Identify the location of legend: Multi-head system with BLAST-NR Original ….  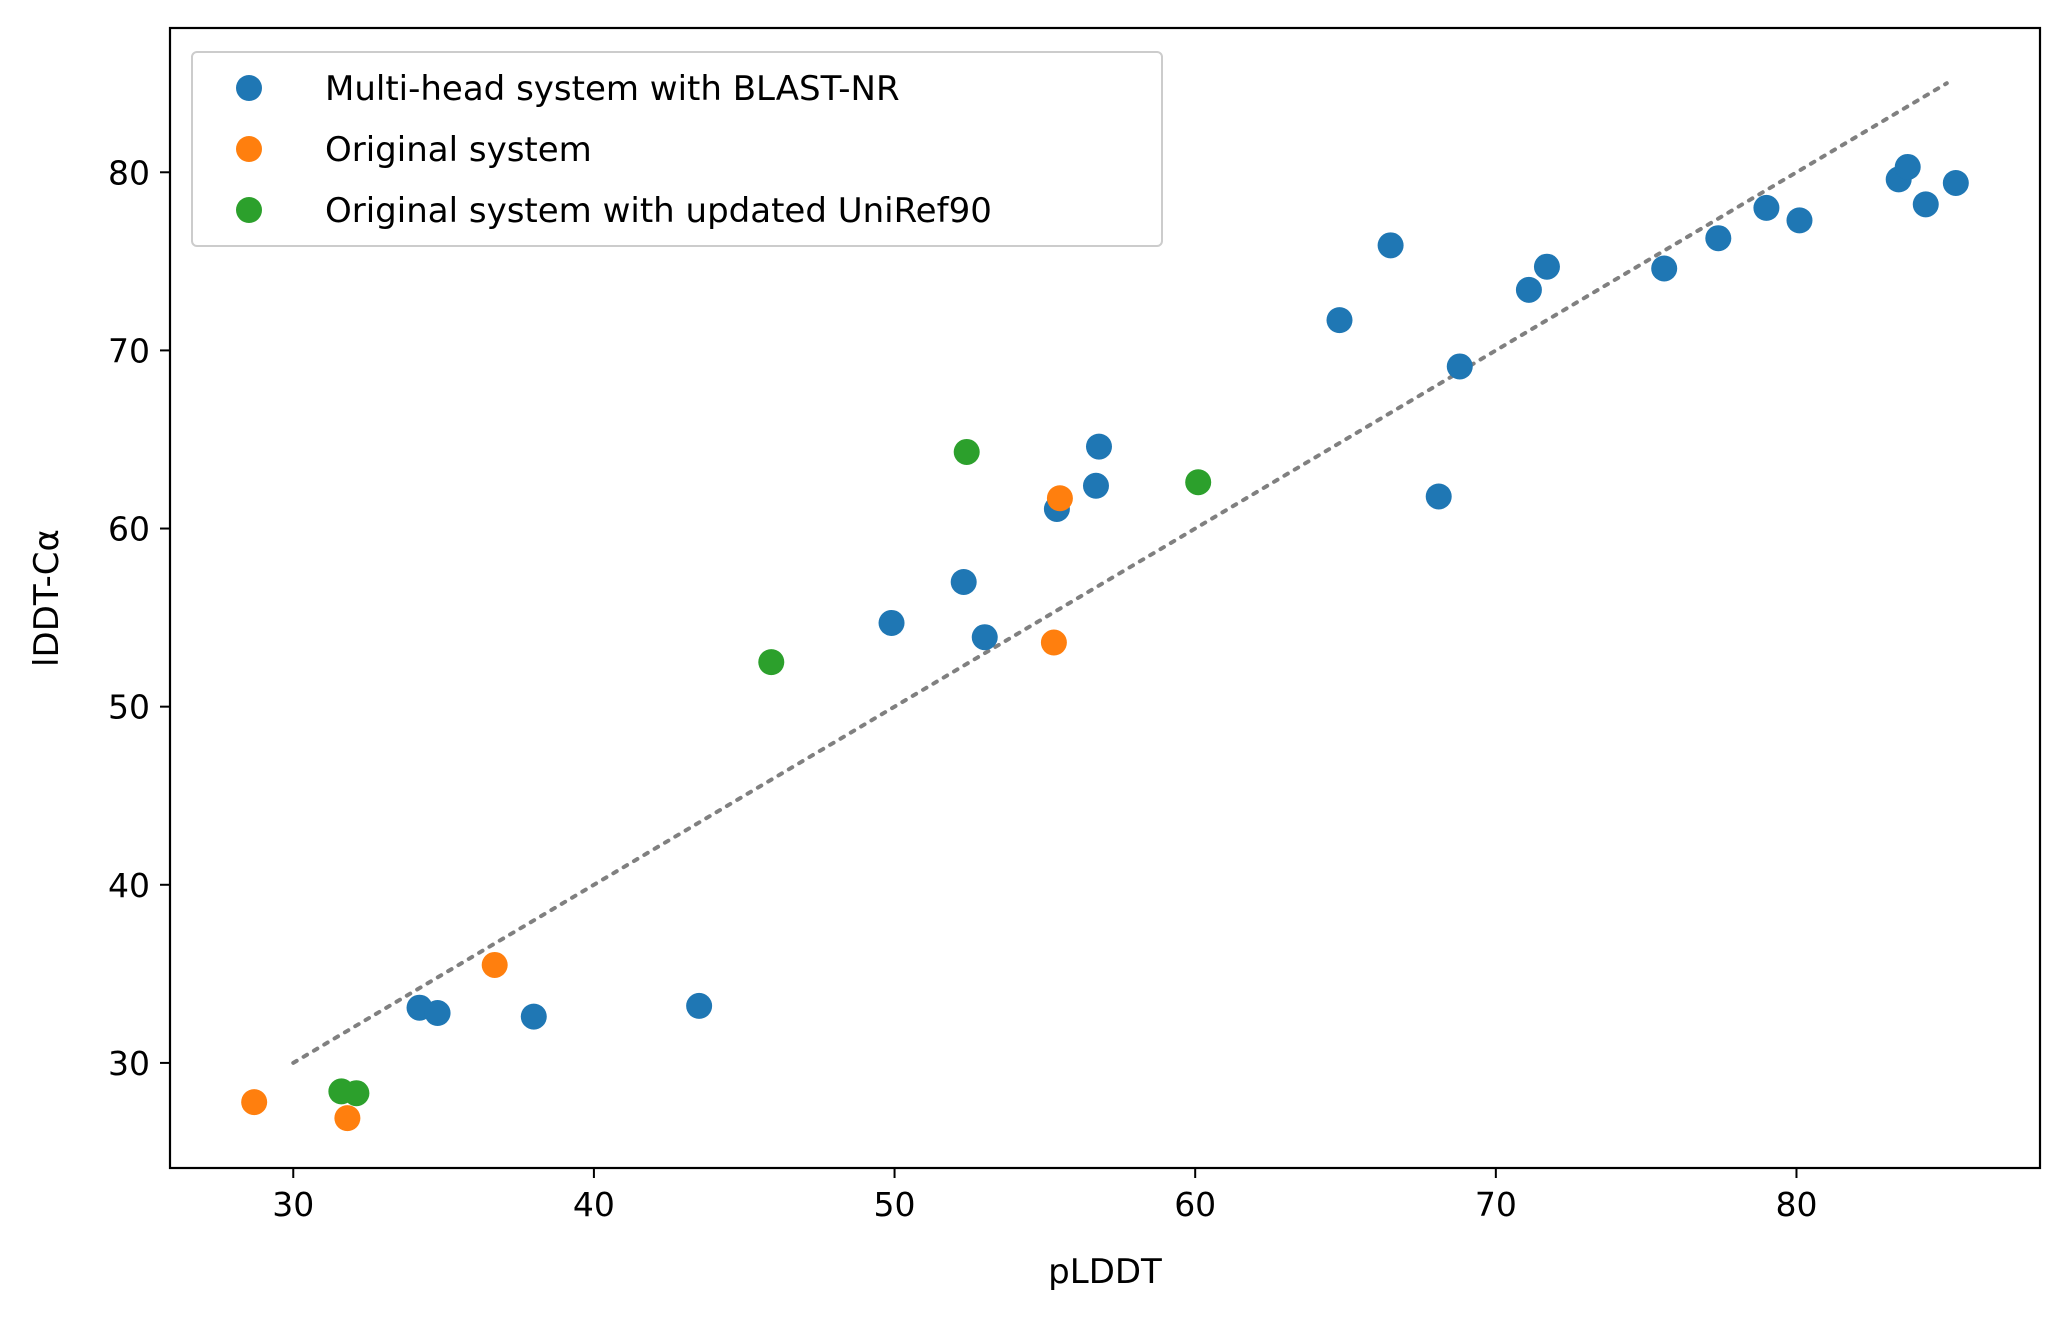
(677, 149).